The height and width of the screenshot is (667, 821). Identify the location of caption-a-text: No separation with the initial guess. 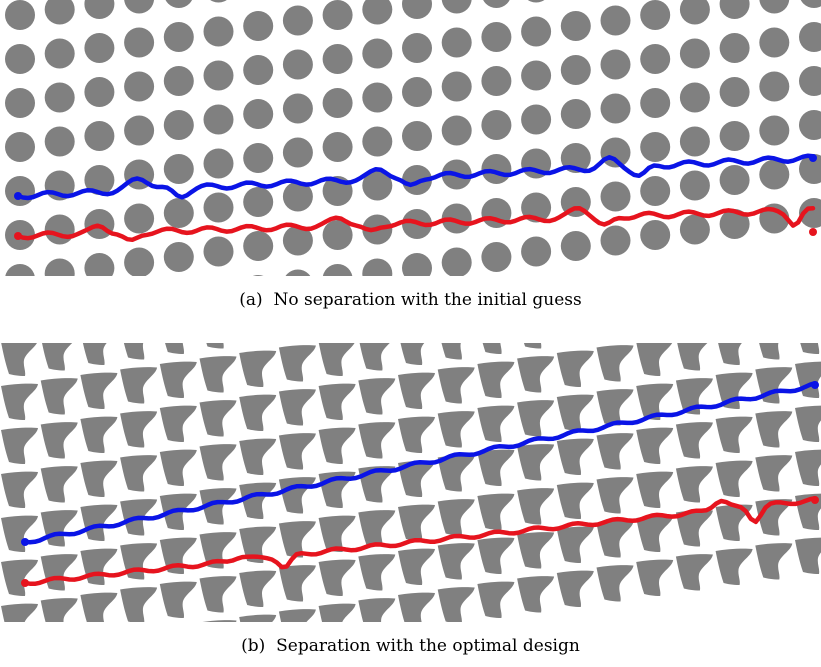
(427, 300).